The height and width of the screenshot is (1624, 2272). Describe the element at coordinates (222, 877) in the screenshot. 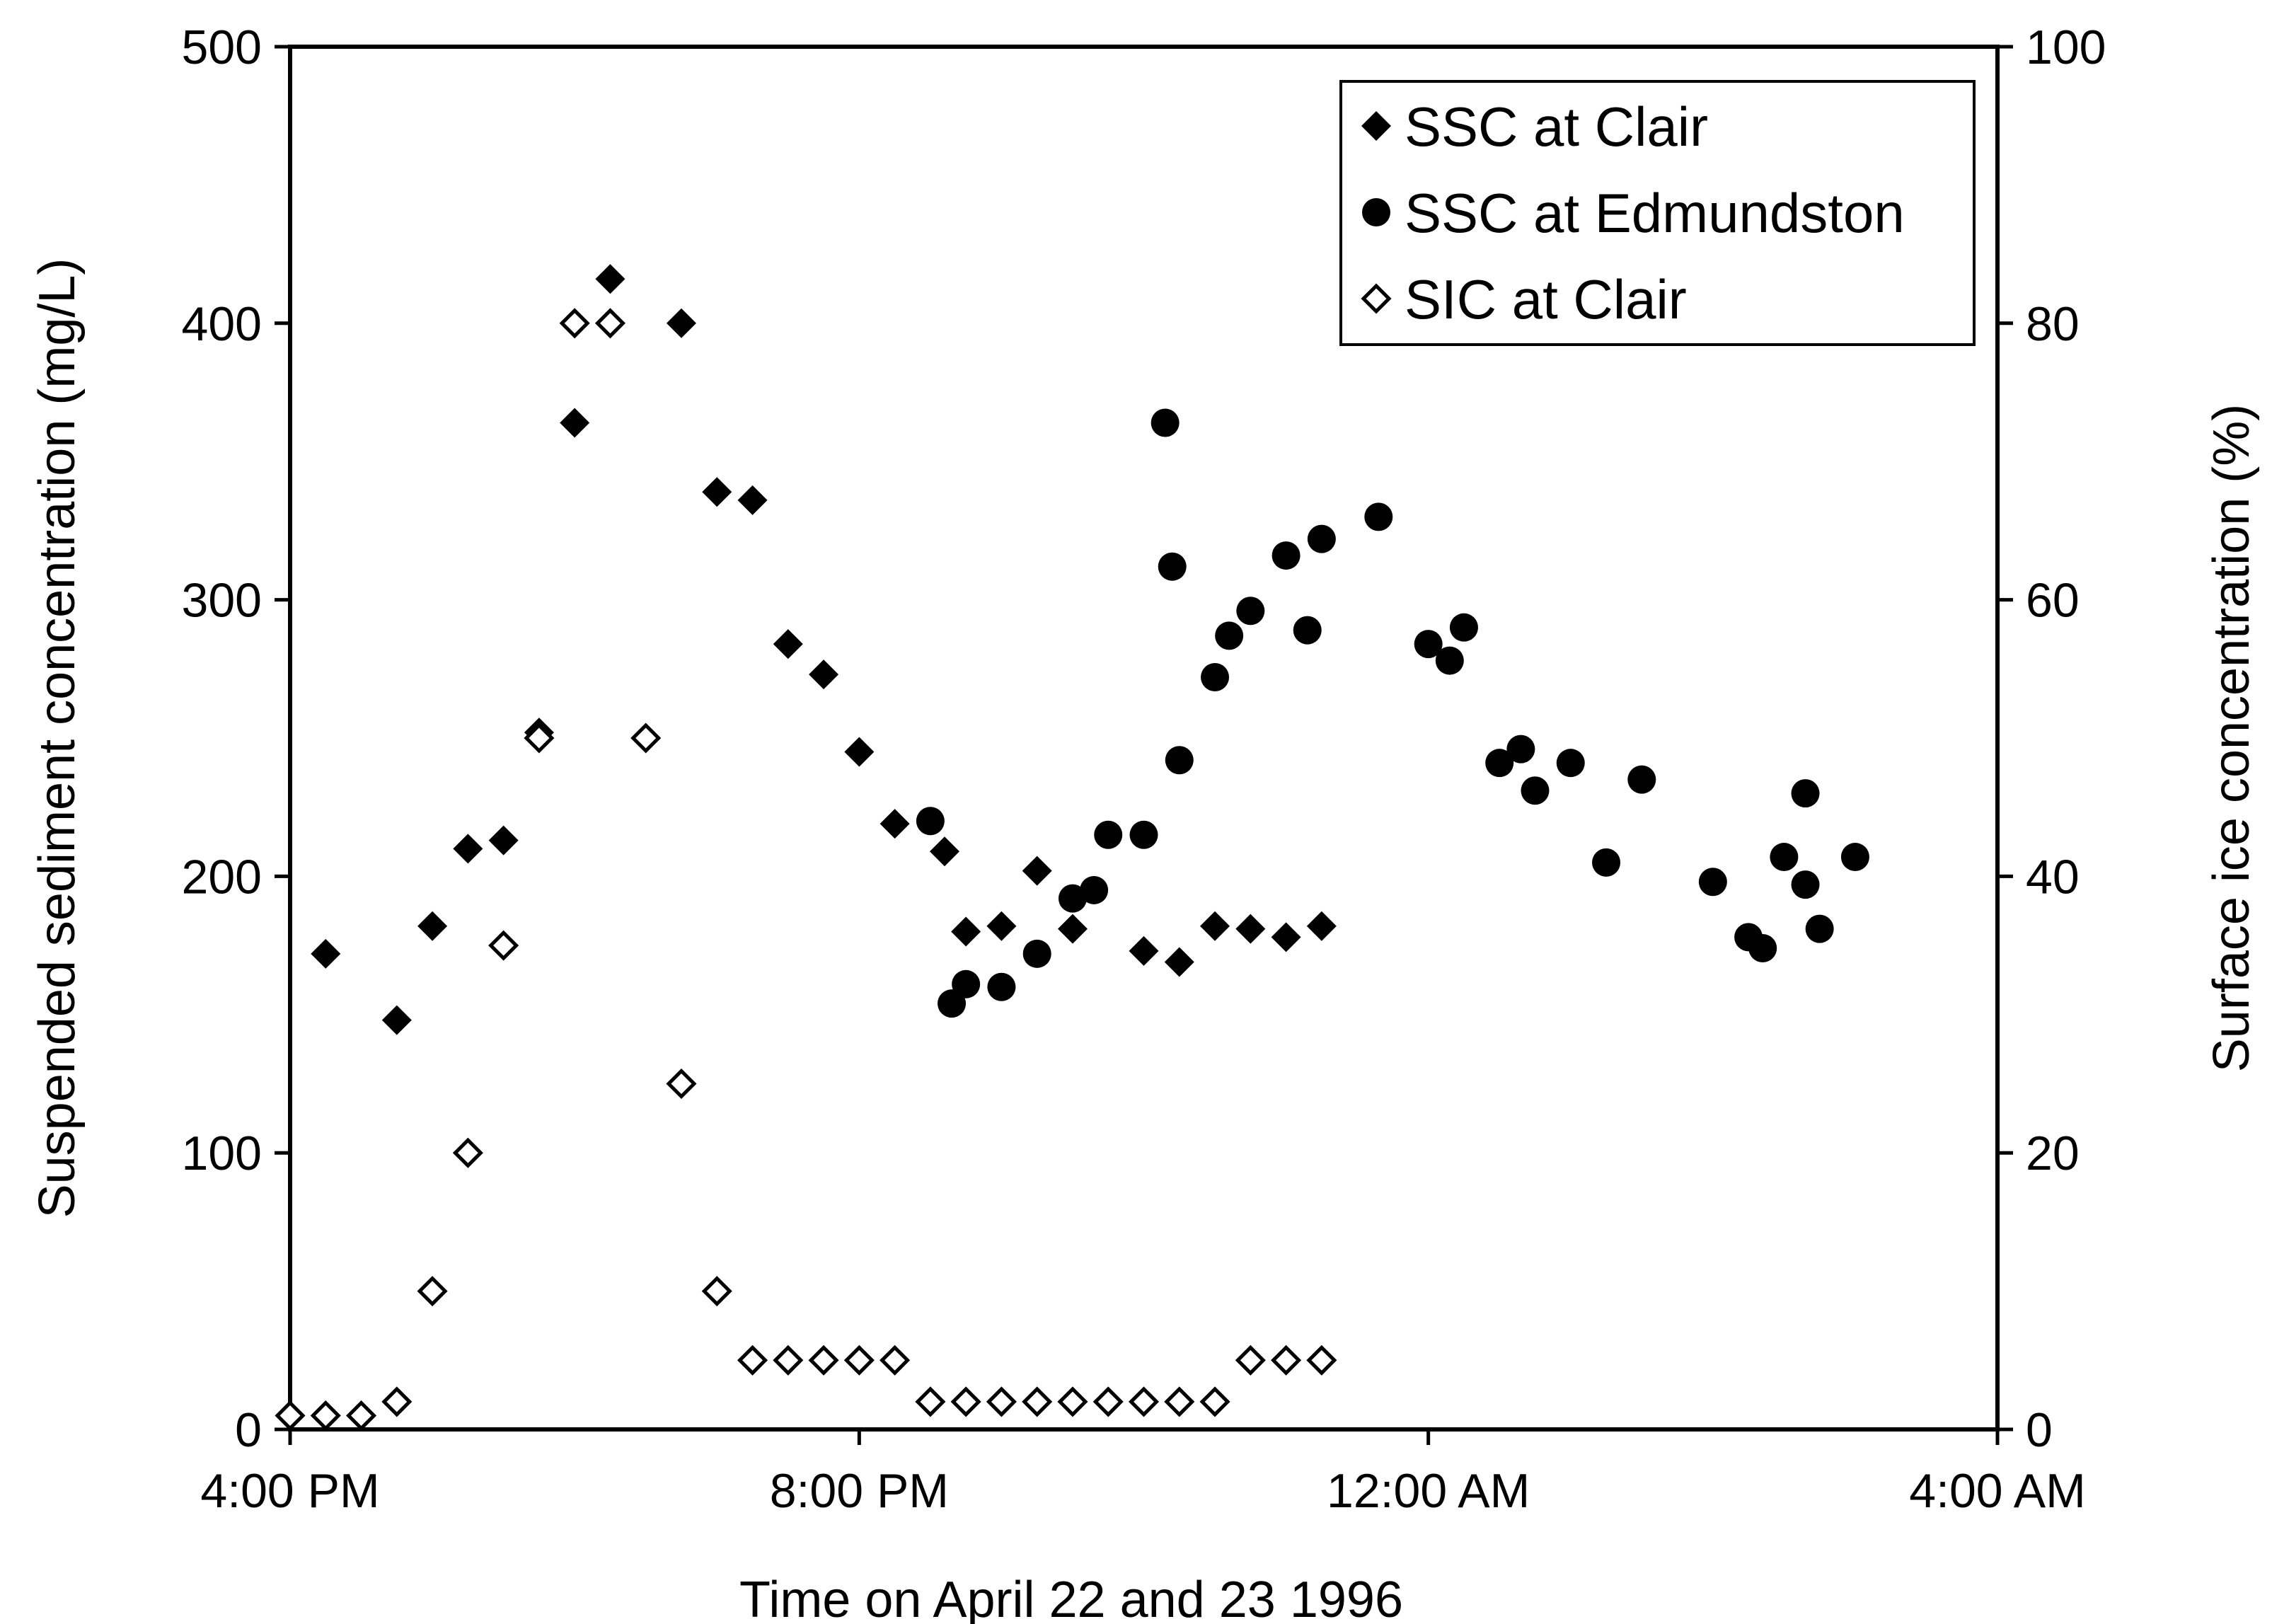

I see `y-tick-label: 200` at that location.